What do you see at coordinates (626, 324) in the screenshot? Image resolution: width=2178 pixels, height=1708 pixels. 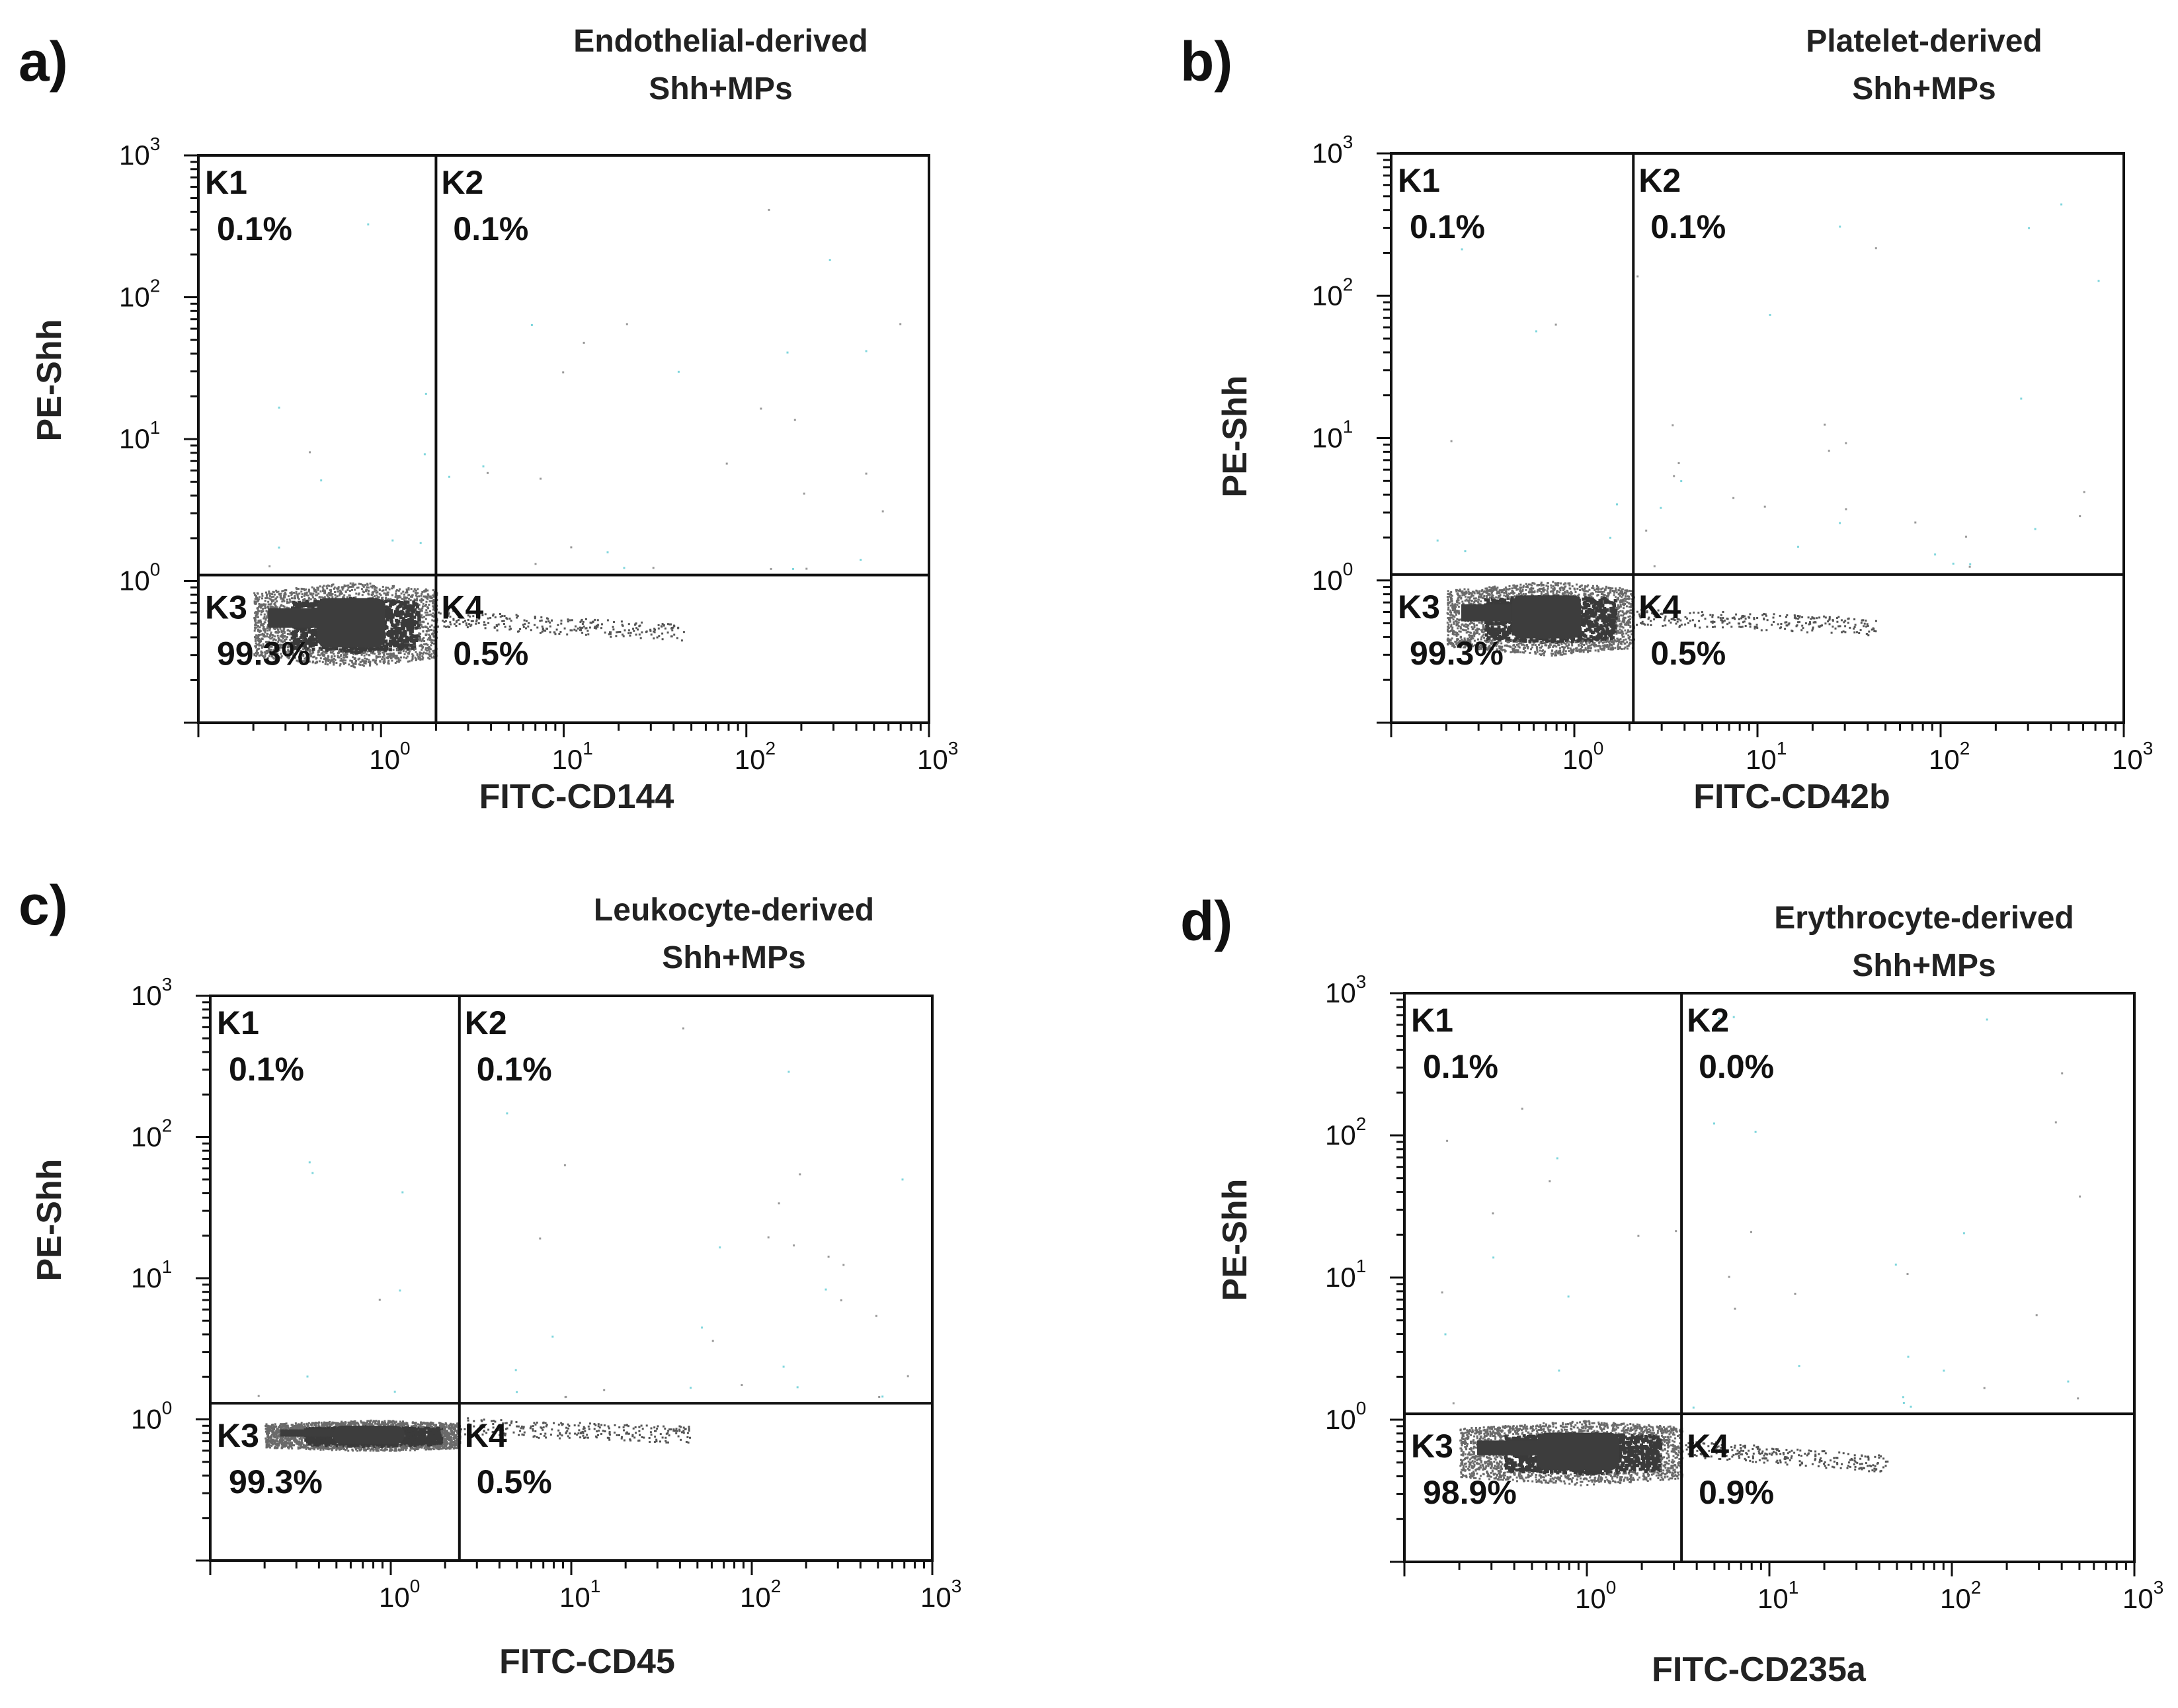 I see `sparse-event-dot` at bounding box center [626, 324].